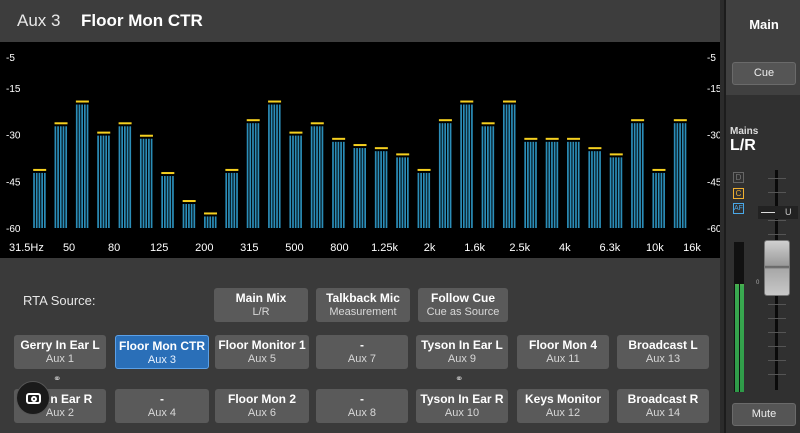 The image size is (800, 433). What do you see at coordinates (768, 212) in the screenshot?
I see `unity-dash` at bounding box center [768, 212].